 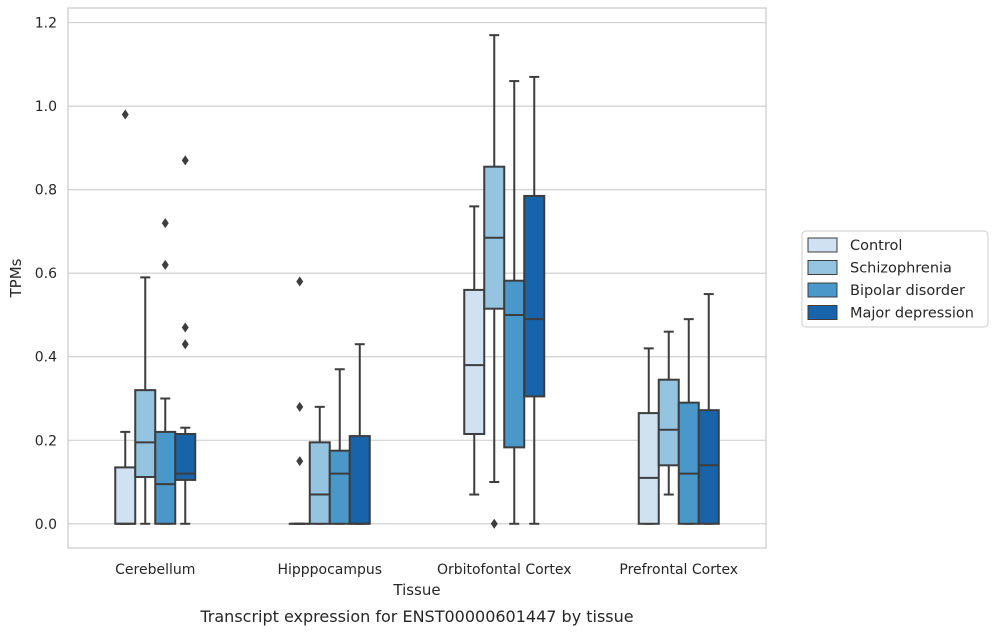 I want to click on y-tick-label: 0.6, so click(x=46, y=274).